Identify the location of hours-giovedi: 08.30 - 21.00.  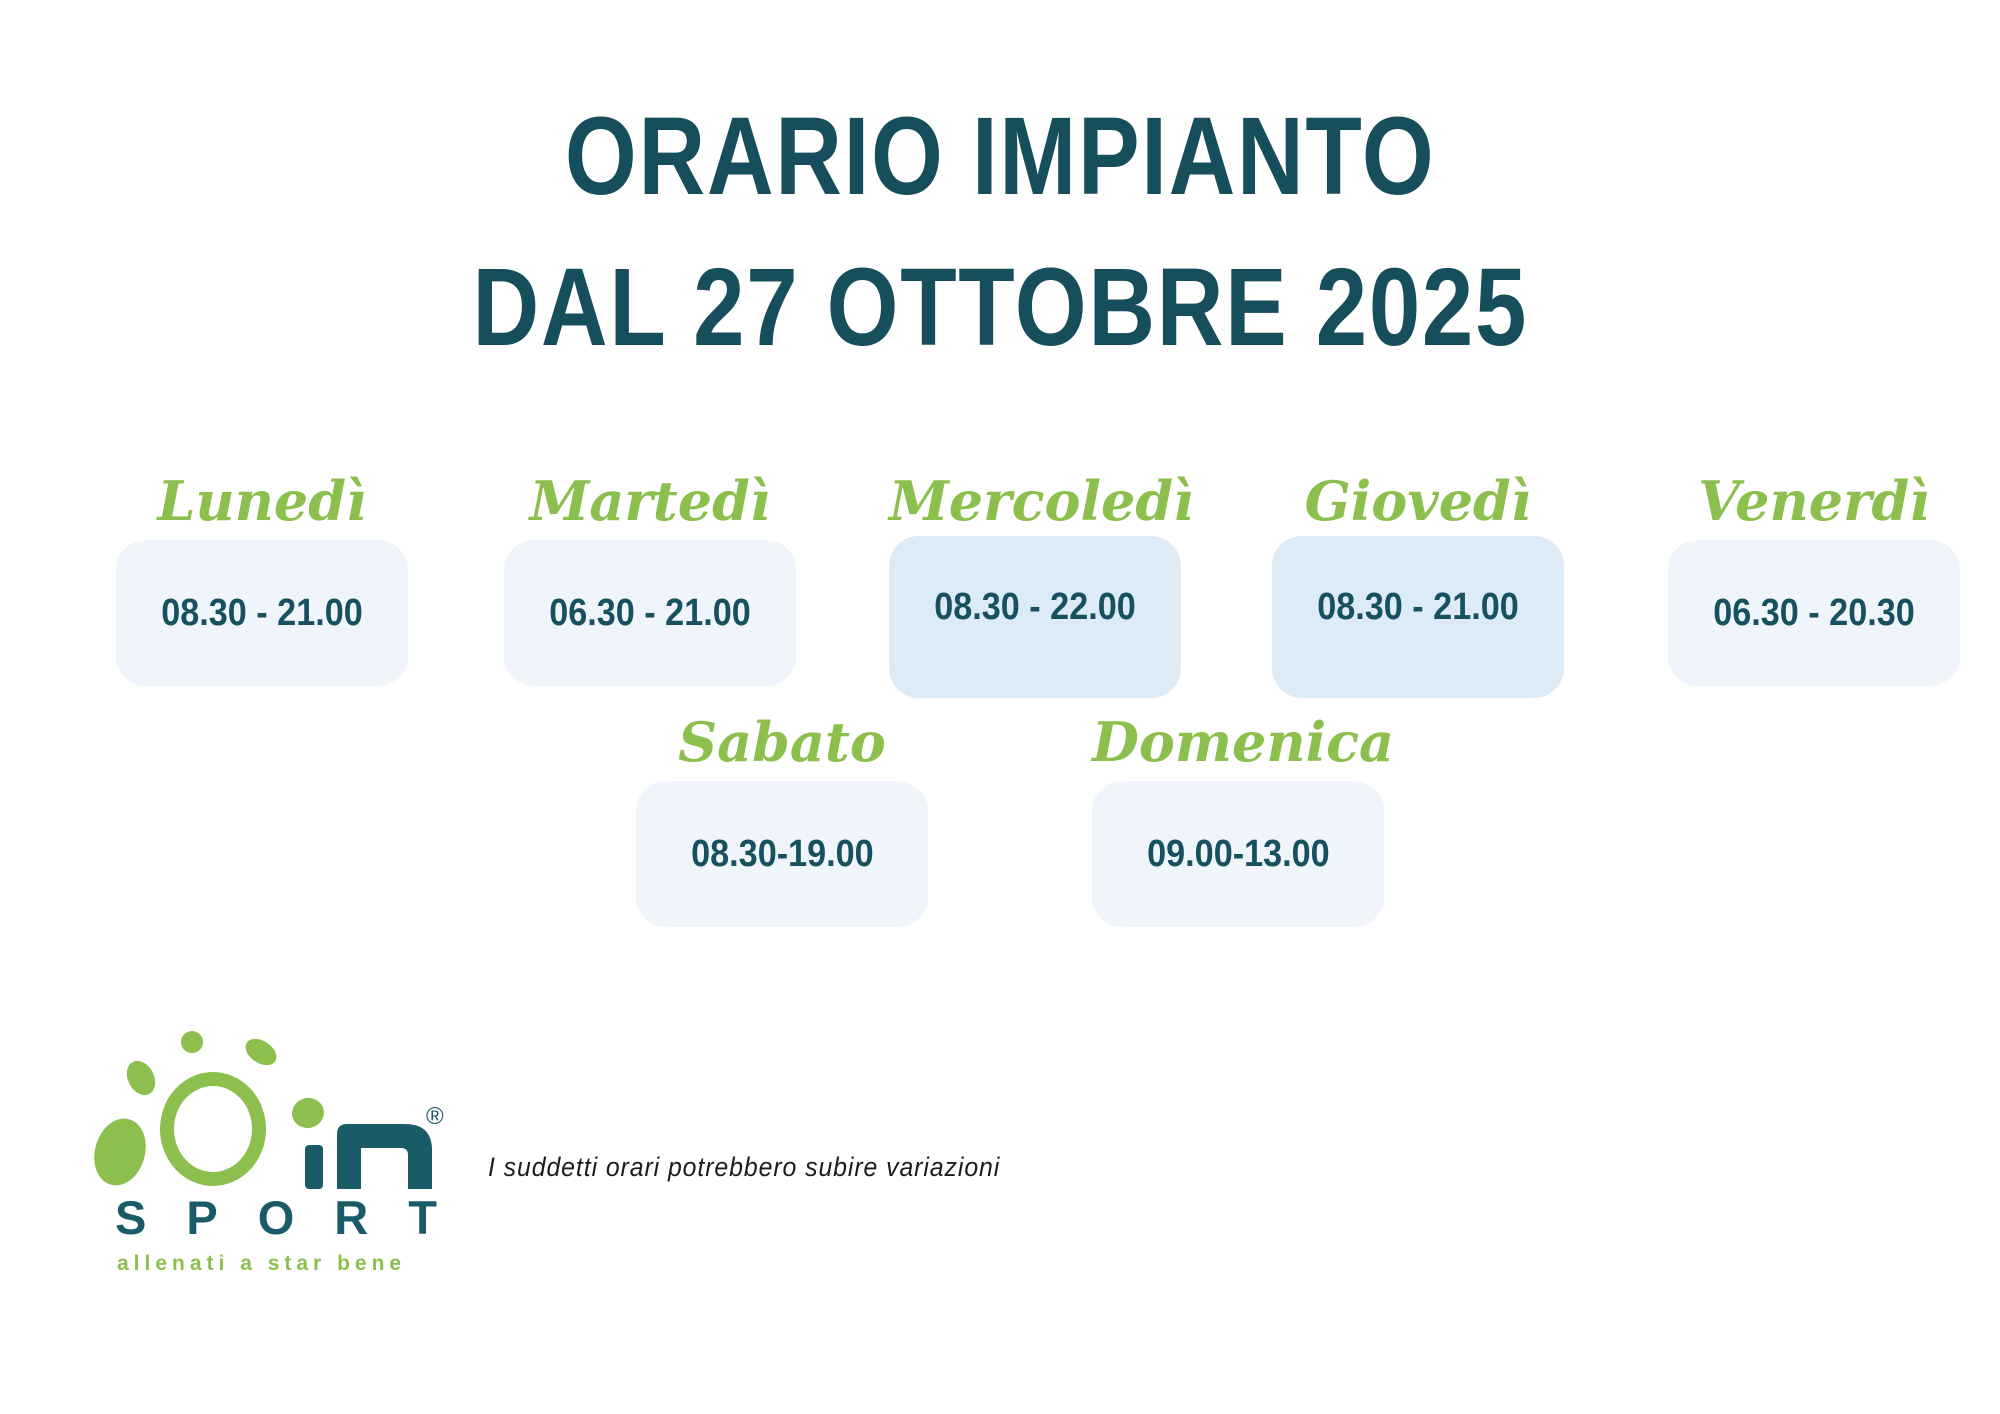
(1418, 606).